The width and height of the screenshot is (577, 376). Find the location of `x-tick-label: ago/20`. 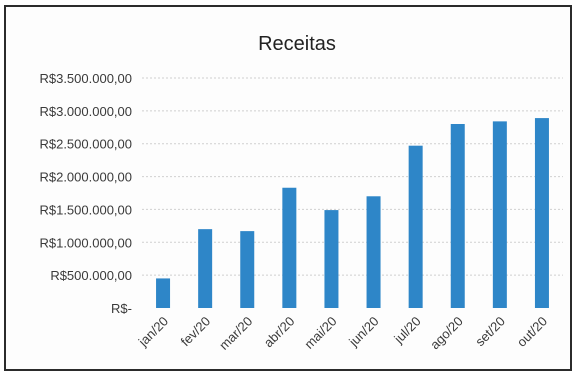

x-tick-label: ago/20 is located at coordinates (446, 333).